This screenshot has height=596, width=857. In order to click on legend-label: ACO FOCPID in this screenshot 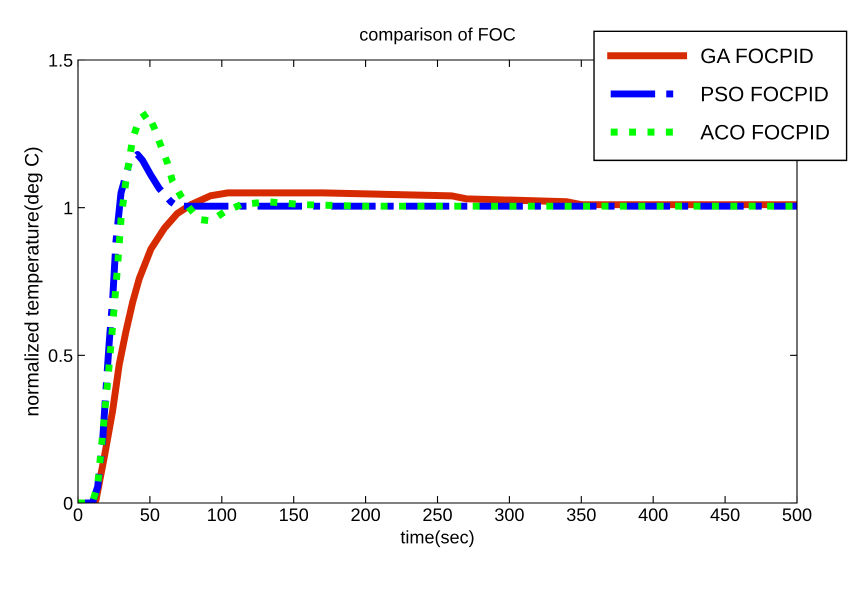, I will do `click(764, 132)`.